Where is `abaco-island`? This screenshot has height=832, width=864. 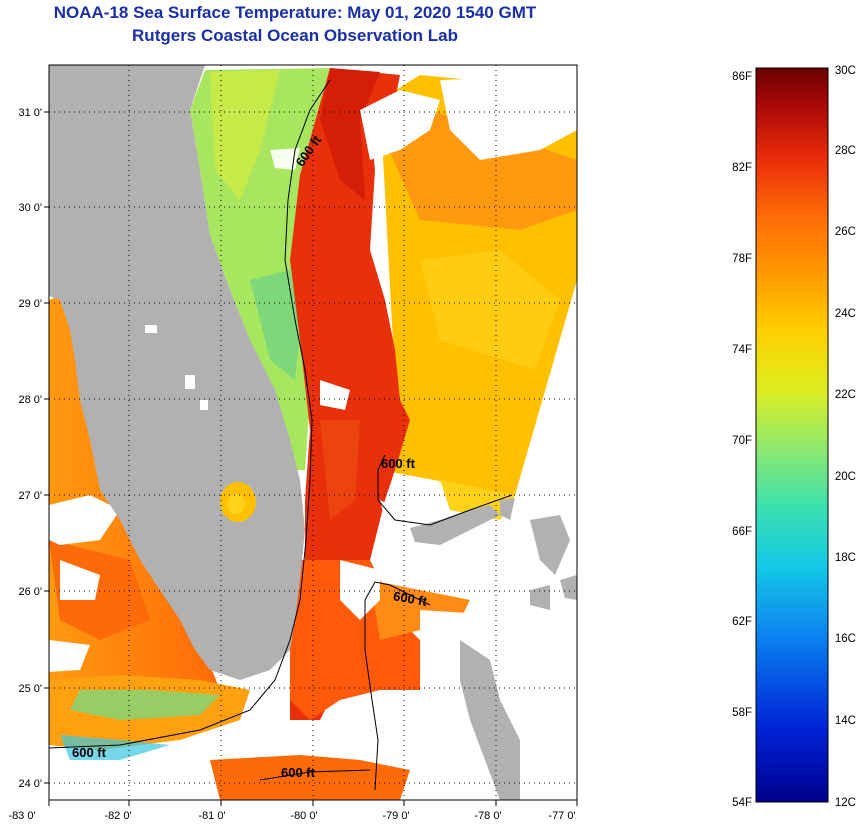
abaco-island is located at coordinates (550, 545).